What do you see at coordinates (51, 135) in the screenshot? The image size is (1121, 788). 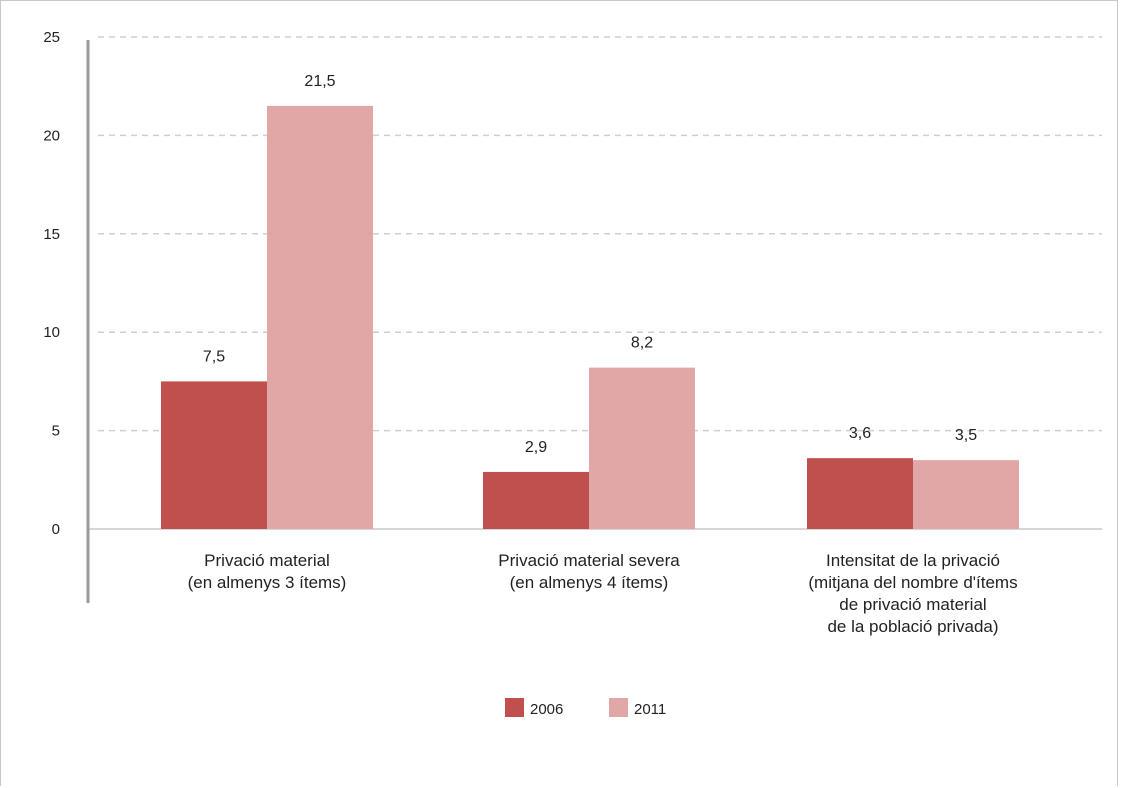 I see `y-tick-label: 20` at bounding box center [51, 135].